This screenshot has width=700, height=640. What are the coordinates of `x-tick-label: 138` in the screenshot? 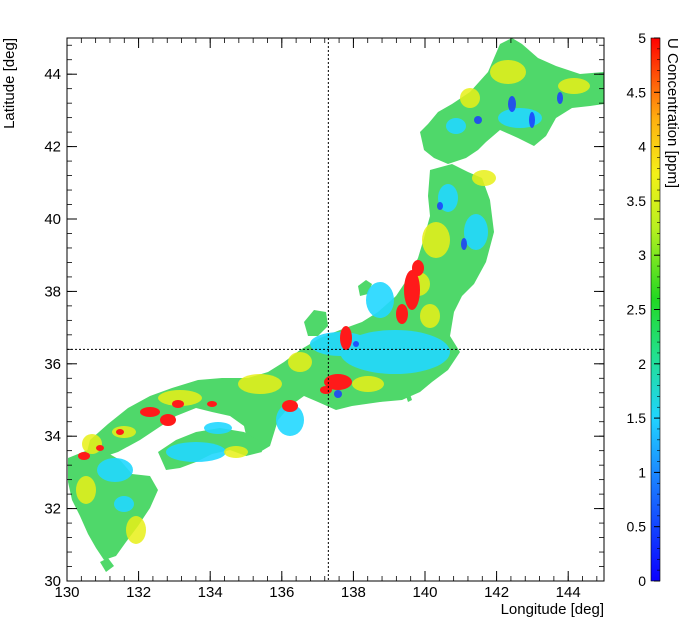 It's located at (353, 592).